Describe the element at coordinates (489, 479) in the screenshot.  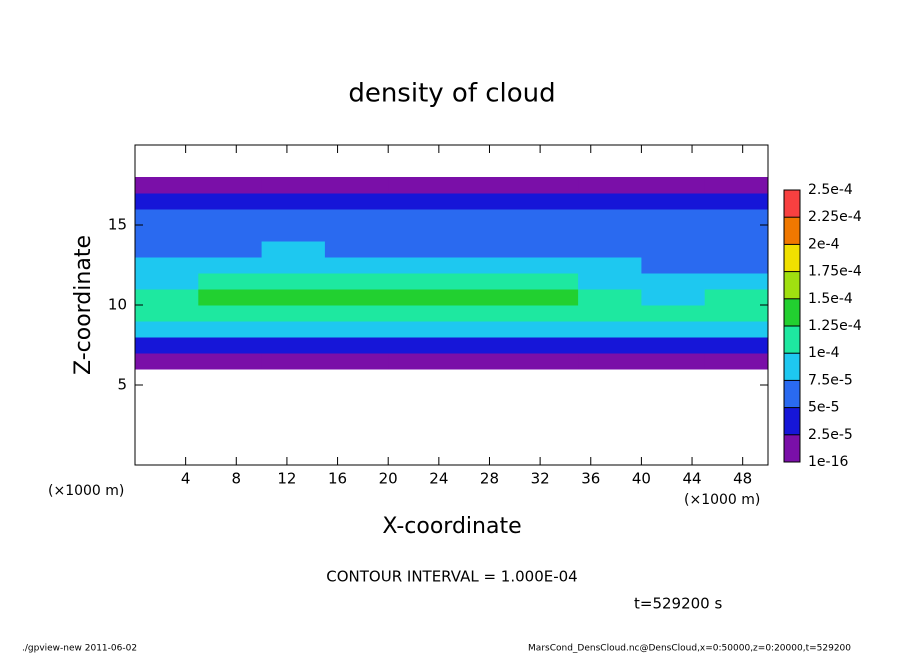
I see `x-tick-label: 28` at that location.